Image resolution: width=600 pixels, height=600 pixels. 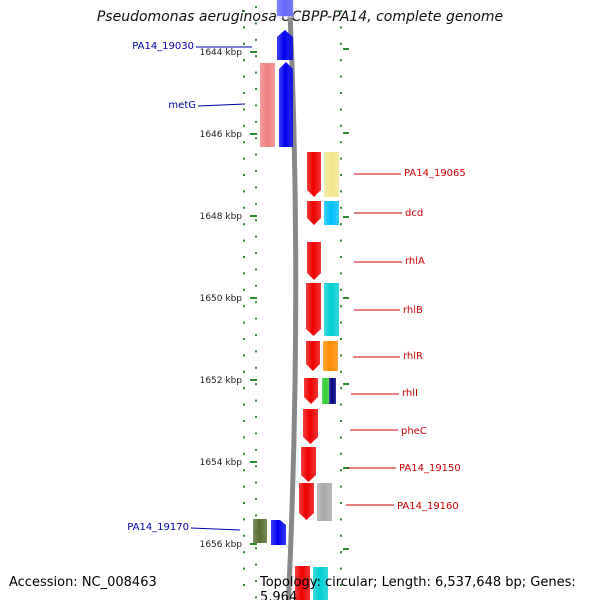 What do you see at coordinates (221, 53) in the screenshot?
I see `scale-tick-label: 1644 kbp` at bounding box center [221, 53].